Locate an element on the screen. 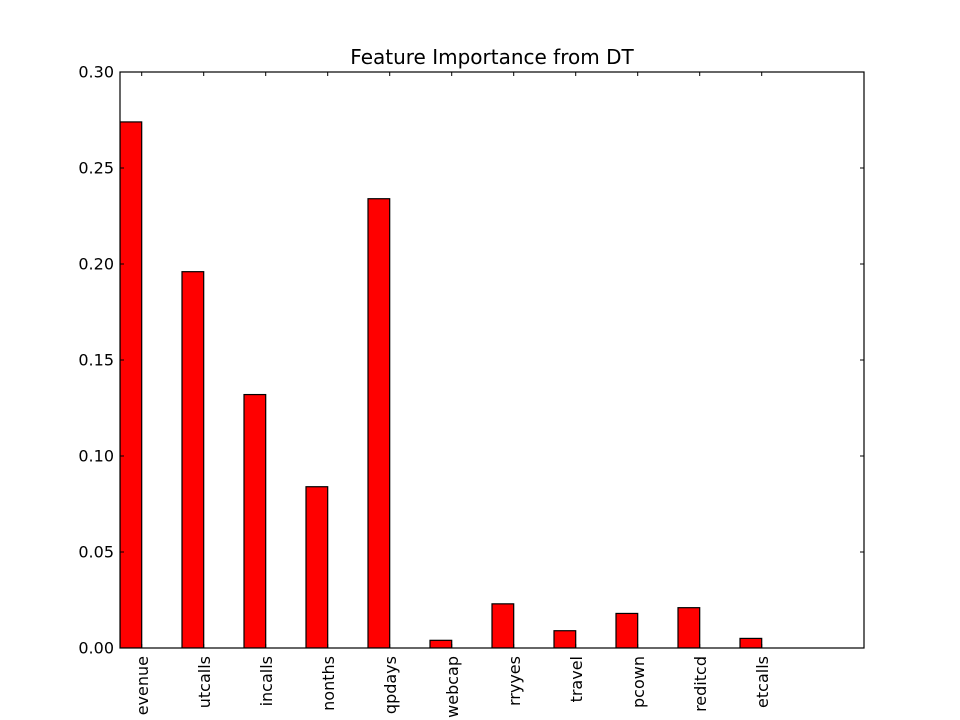 The height and width of the screenshot is (720, 960). bar-reditcd is located at coordinates (689, 627).